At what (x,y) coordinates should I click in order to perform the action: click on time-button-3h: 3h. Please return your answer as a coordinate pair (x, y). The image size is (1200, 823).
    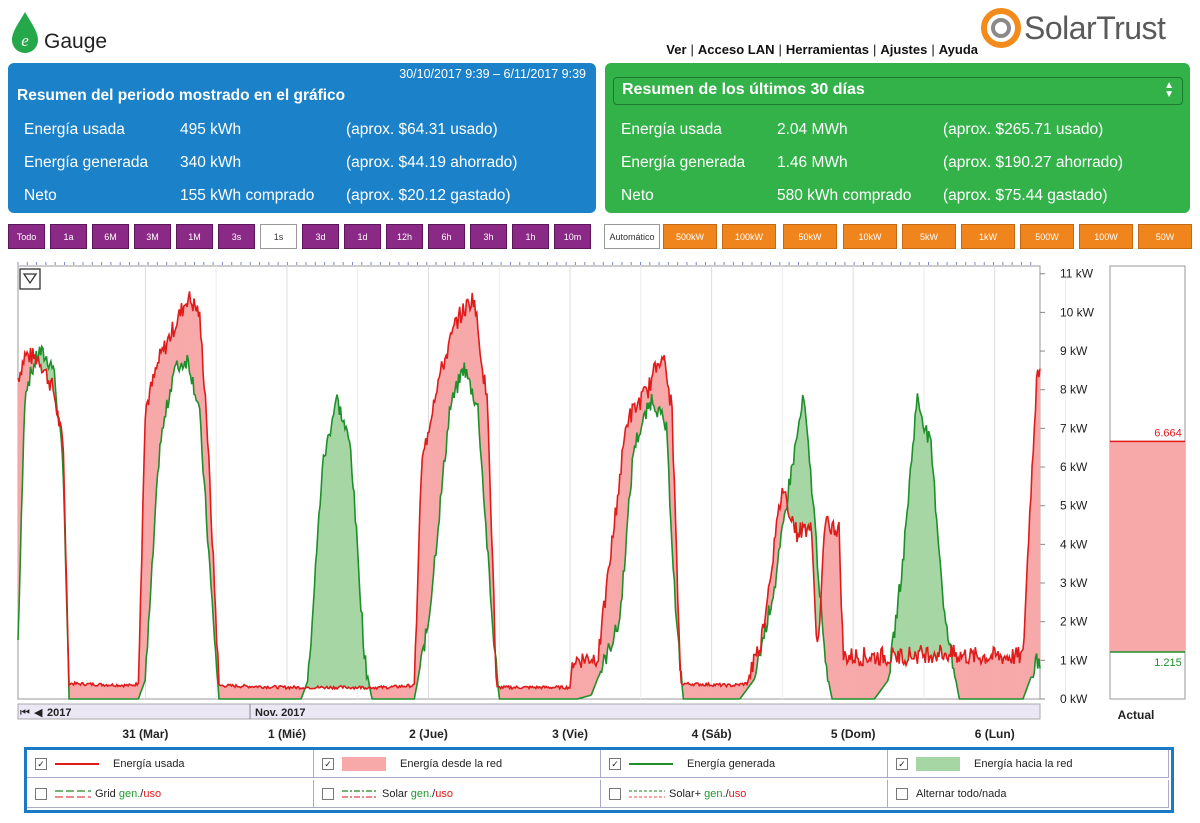
    Looking at the image, I should click on (488, 236).